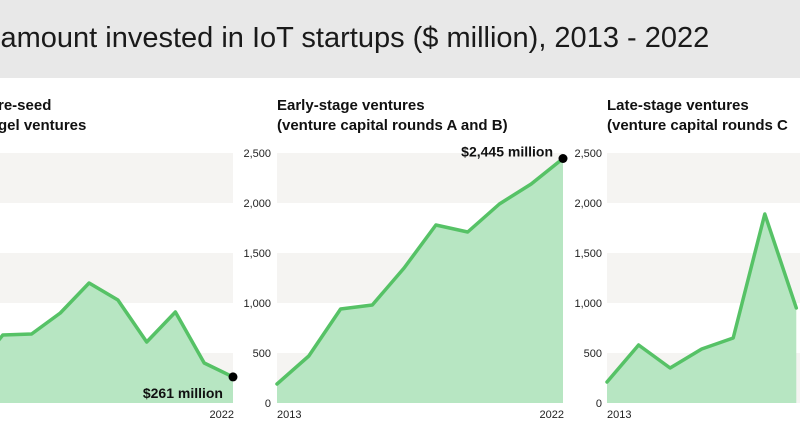  What do you see at coordinates (392, 125) in the screenshot?
I see `panel-title-line: (venture capital rounds A and B)` at bounding box center [392, 125].